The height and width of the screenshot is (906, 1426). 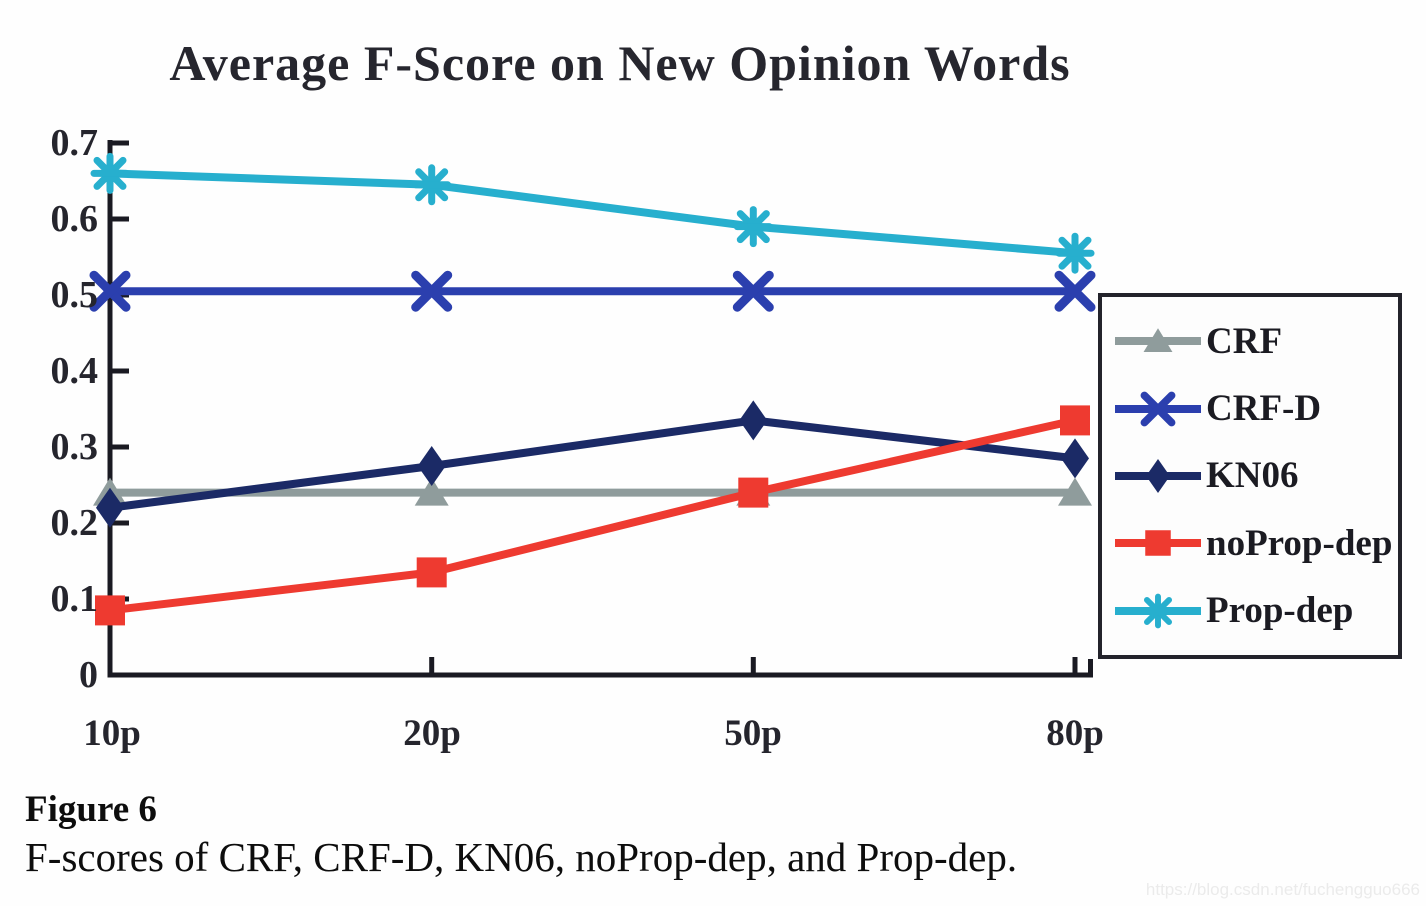 What do you see at coordinates (74, 143) in the screenshot?
I see `y-axis-tick-label: 0.7` at bounding box center [74, 143].